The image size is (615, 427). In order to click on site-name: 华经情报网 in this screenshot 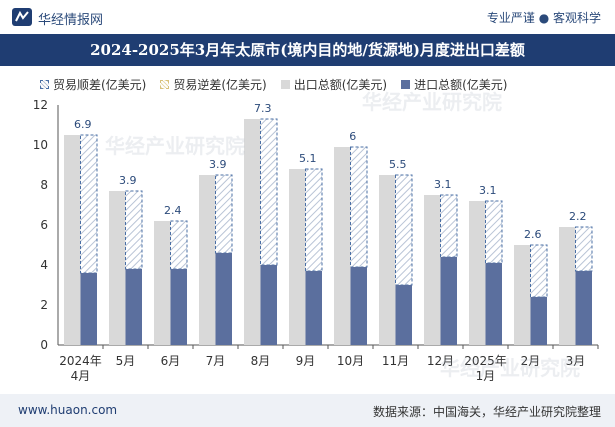, I will do `click(71, 20)`.